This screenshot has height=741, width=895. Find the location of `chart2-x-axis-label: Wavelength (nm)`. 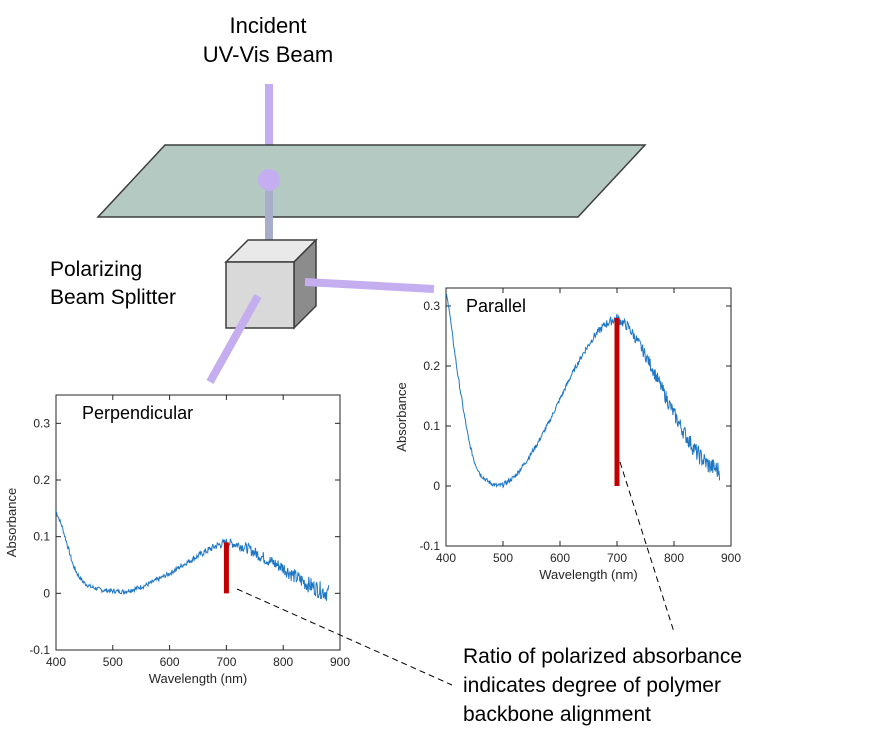

chart2-x-axis-label: Wavelength (nm) is located at coordinates (588, 574).